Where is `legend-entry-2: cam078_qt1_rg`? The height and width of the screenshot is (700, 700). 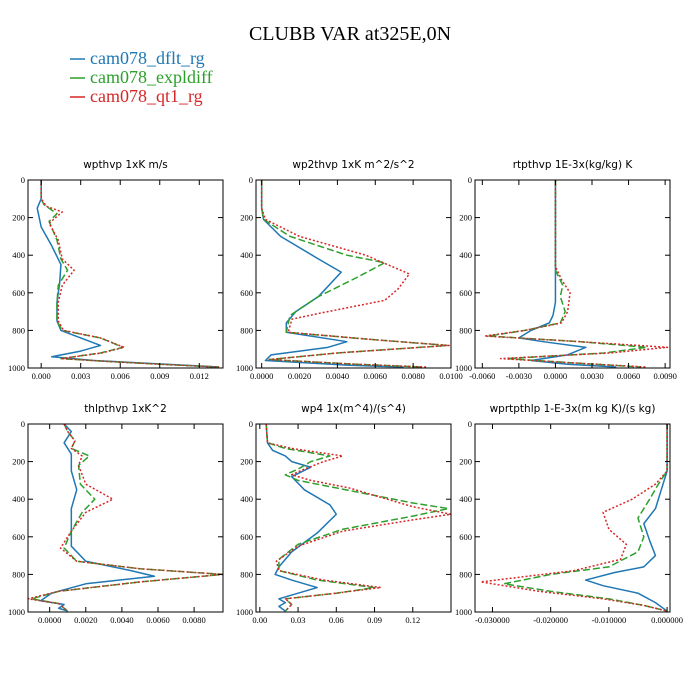
legend-entry-2: cam078_qt1_rg is located at coordinates (136, 96).